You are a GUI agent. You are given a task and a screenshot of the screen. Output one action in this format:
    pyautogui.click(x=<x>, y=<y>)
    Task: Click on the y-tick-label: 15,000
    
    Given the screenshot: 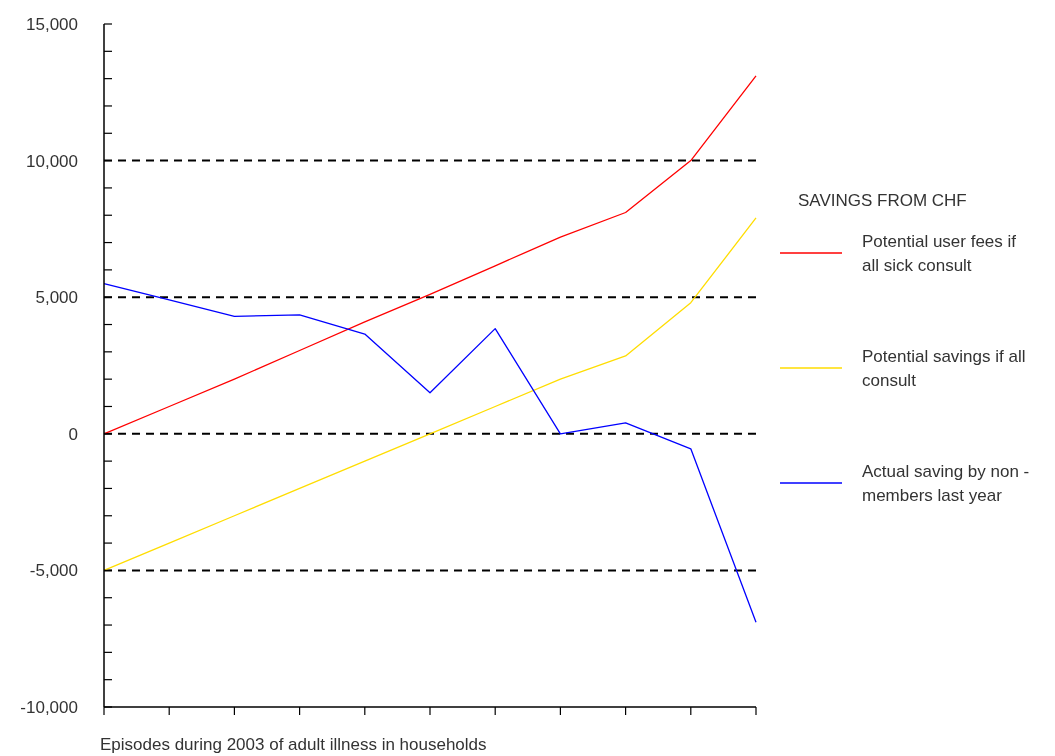 What is the action you would take?
    pyautogui.click(x=52, y=24)
    